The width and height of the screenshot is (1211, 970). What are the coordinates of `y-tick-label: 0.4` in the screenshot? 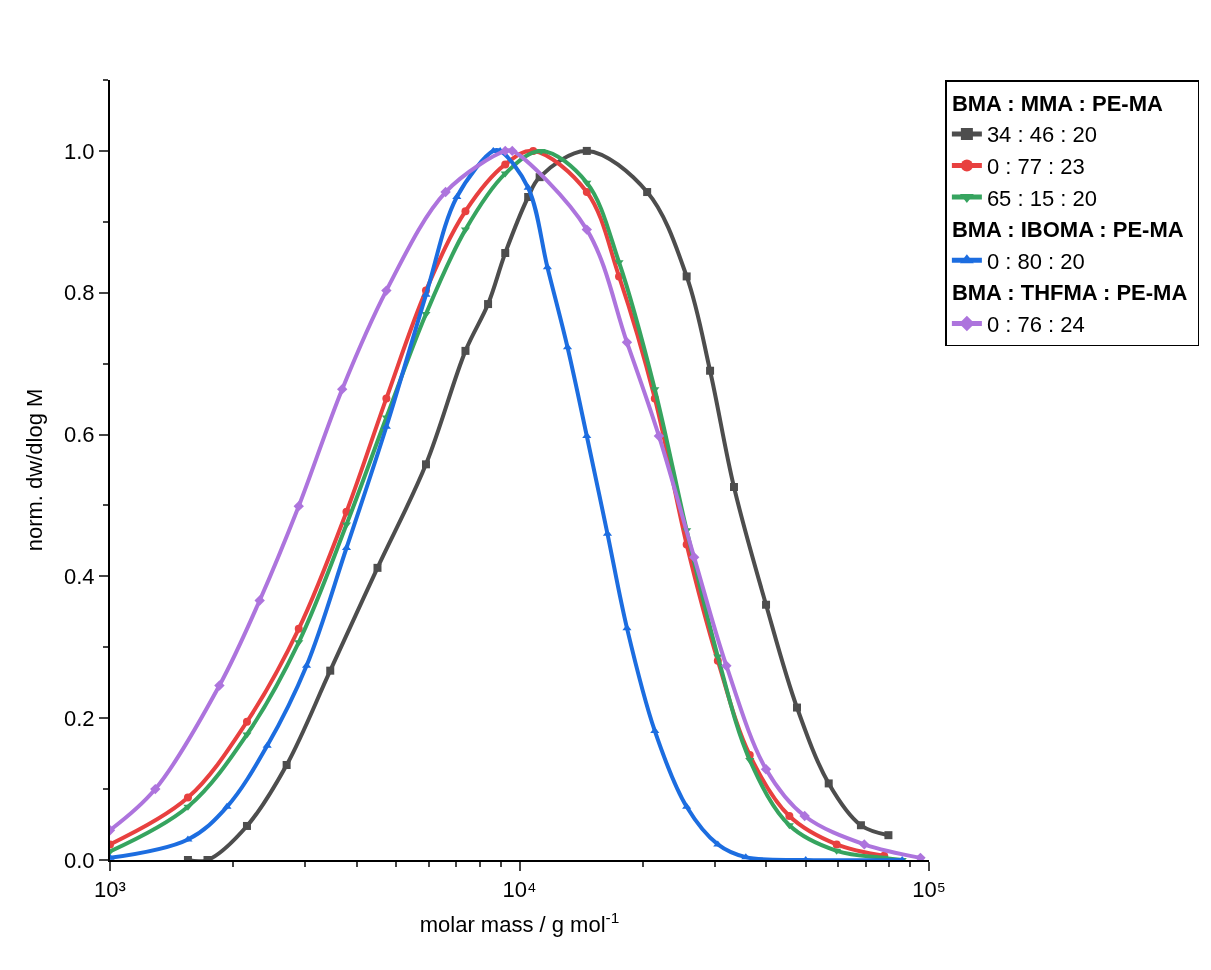 It's located at (79, 577).